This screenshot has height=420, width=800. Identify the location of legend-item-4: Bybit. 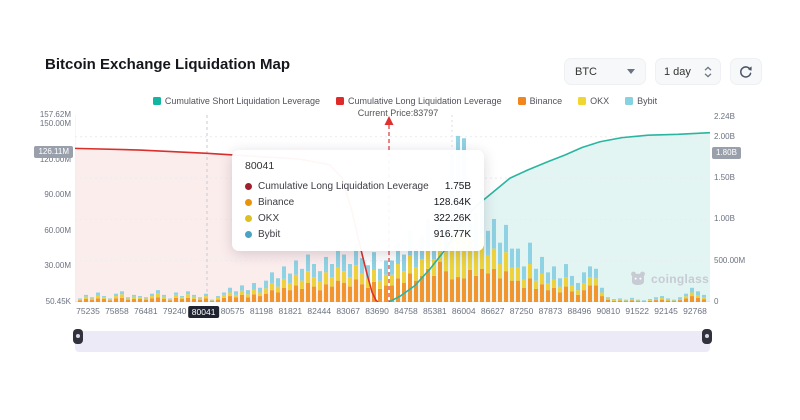
(641, 101).